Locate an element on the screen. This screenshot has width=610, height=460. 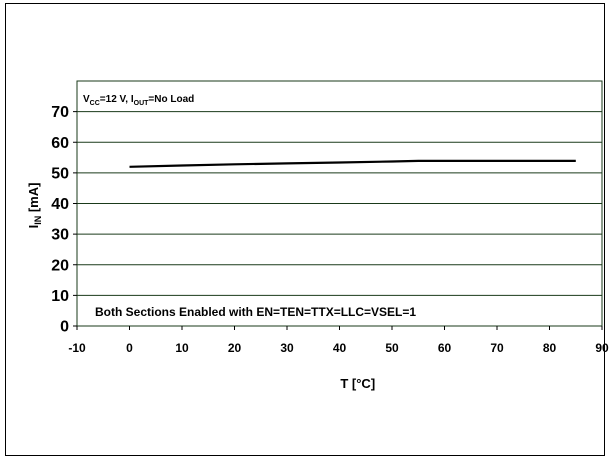
y-tick-label-30: 30 is located at coordinates (60, 235).